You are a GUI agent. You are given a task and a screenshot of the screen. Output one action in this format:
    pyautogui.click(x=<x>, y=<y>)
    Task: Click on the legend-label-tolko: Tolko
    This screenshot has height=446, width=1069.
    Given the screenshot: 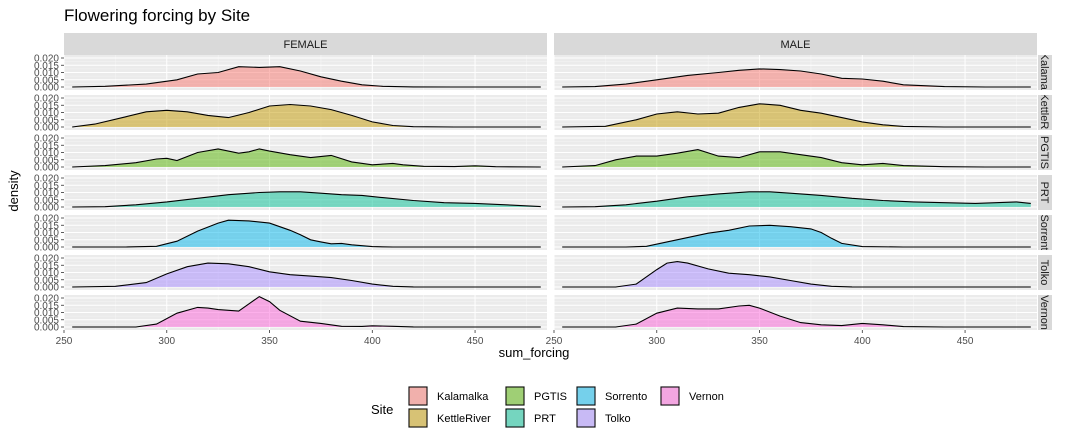 What is the action you would take?
    pyautogui.click(x=618, y=419)
    